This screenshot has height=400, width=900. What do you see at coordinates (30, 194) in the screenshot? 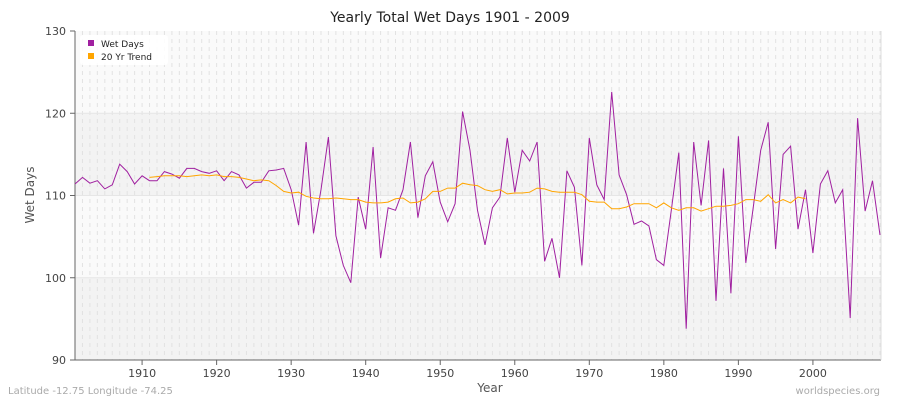
I see `y-axis-label: Wet Days` at bounding box center [30, 194].